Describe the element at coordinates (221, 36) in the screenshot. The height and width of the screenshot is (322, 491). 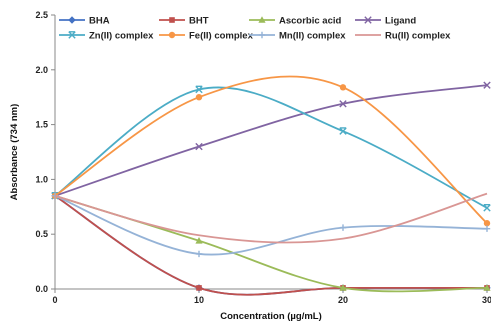
I see `legend-label-fe-ii-complex: Fe(II) complex` at that location.